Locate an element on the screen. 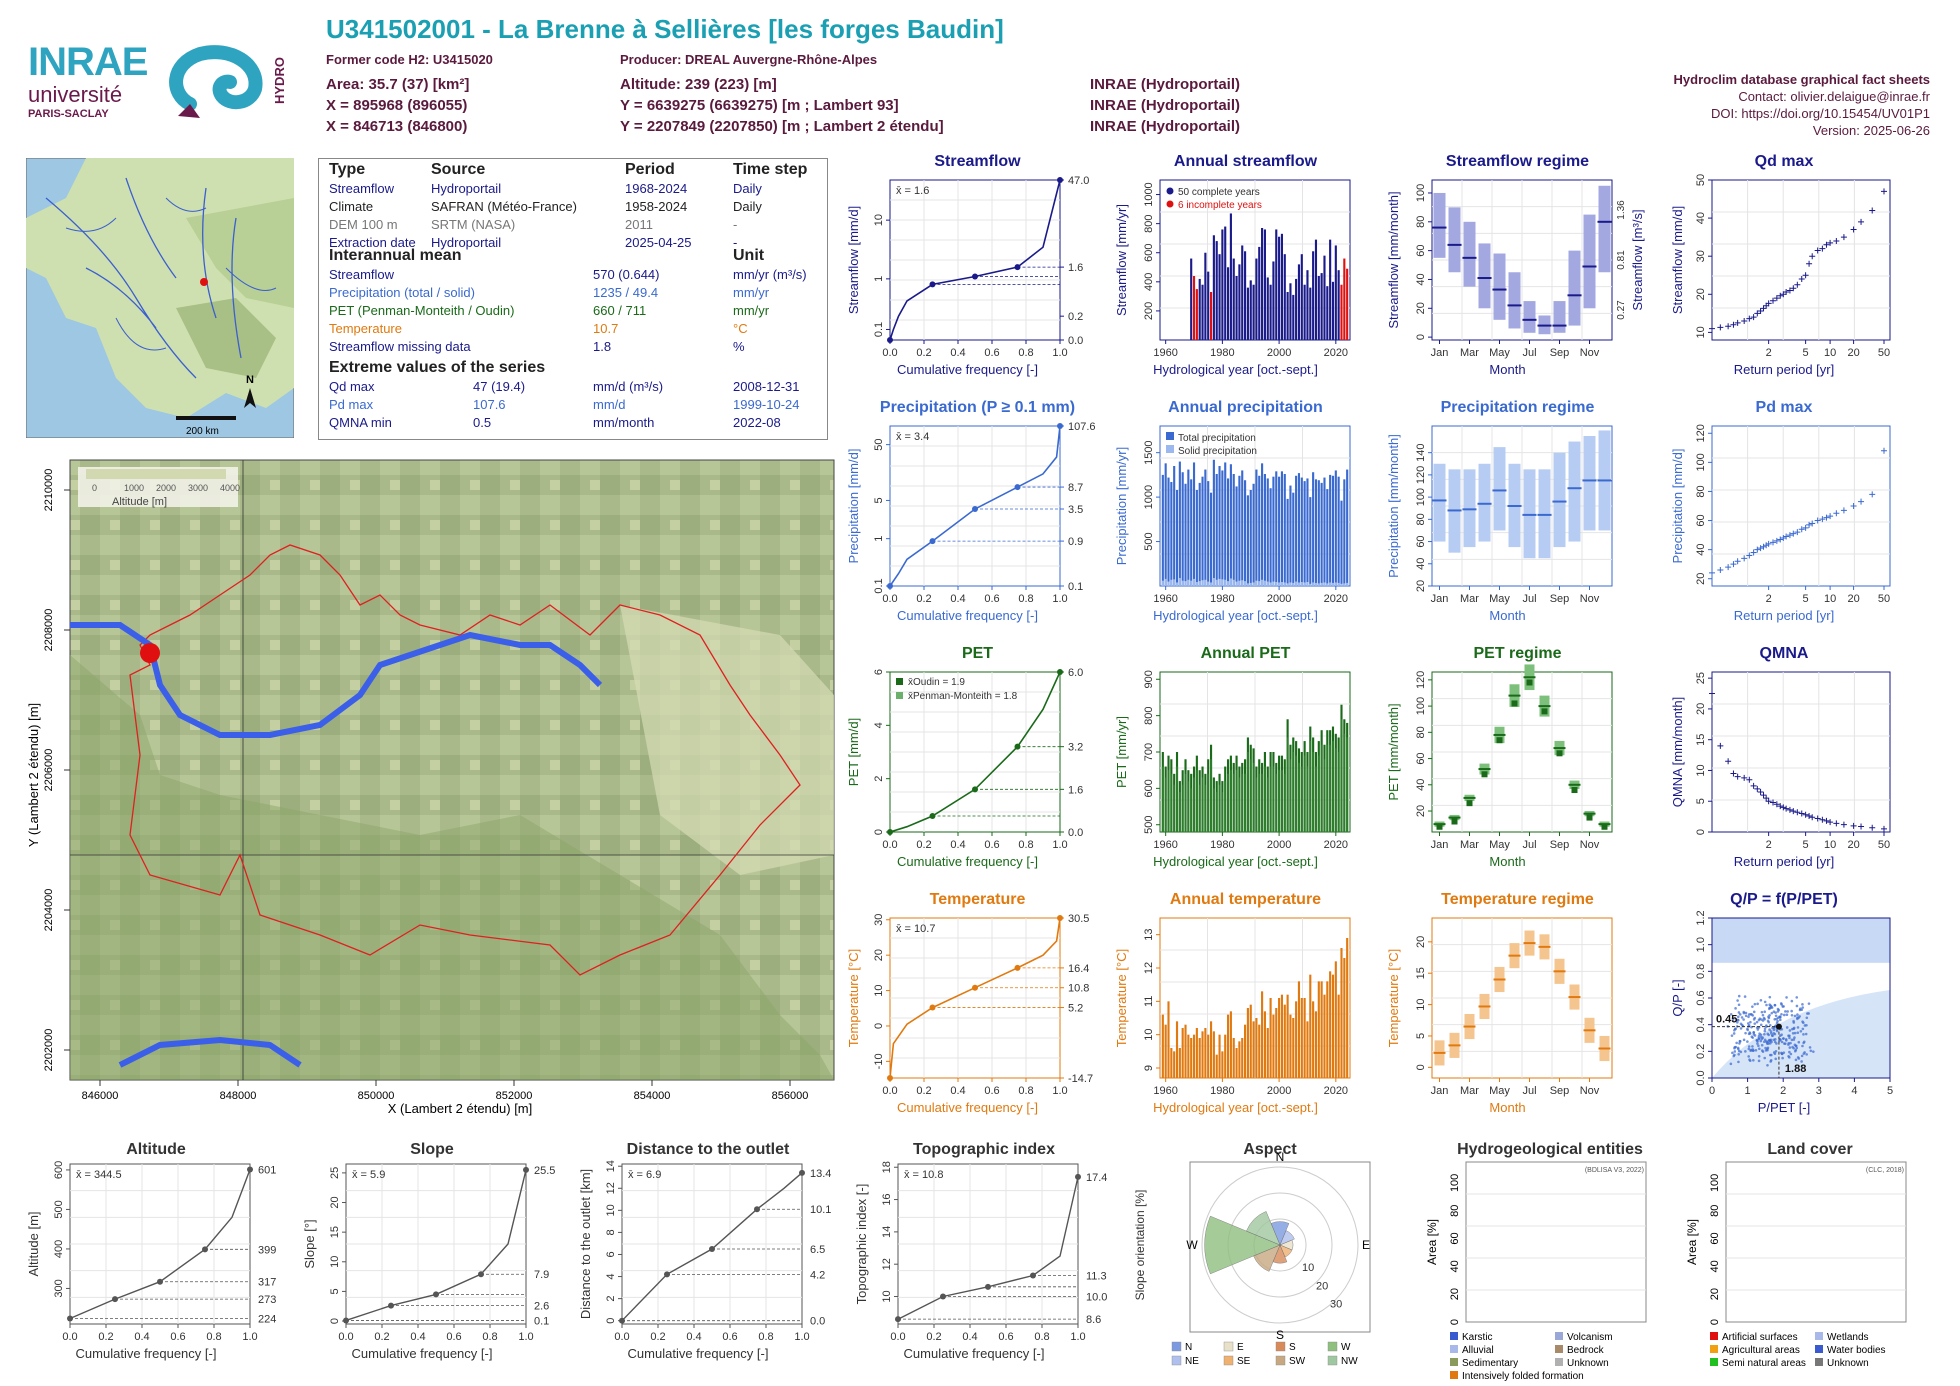 The height and width of the screenshot is (1386, 1960). legend-label: Sedimentary is located at coordinates (1490, 1363).